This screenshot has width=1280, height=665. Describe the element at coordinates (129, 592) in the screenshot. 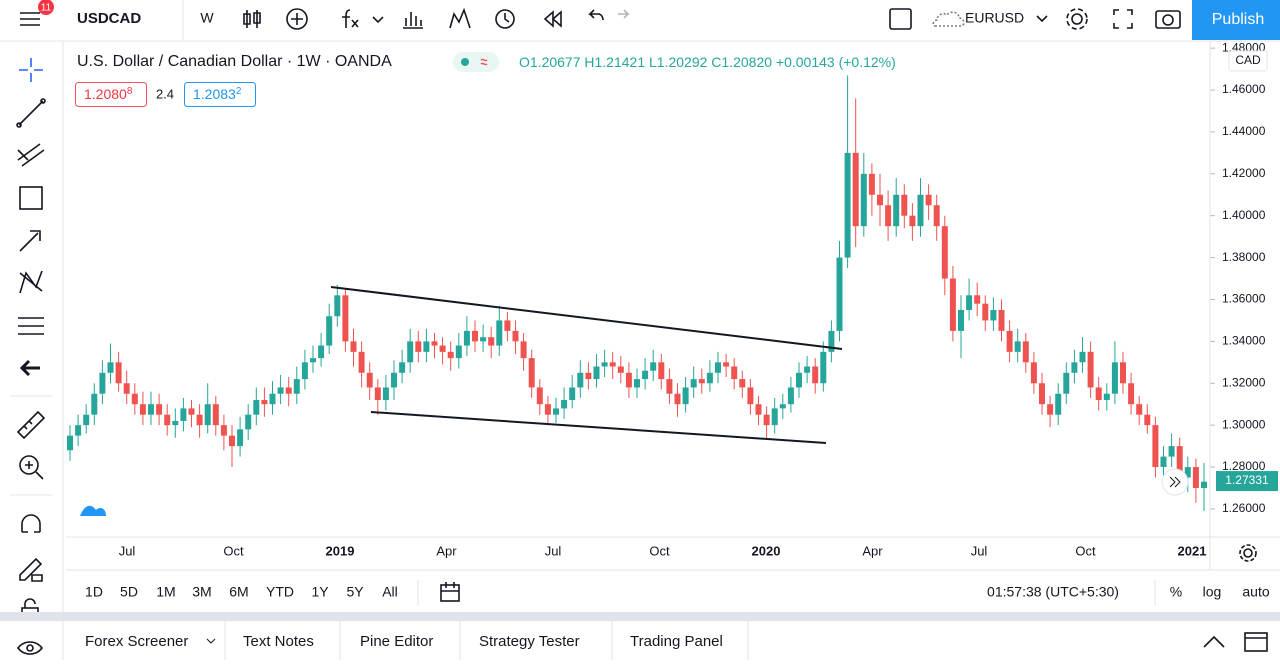

I see `range-button: 5D` at that location.